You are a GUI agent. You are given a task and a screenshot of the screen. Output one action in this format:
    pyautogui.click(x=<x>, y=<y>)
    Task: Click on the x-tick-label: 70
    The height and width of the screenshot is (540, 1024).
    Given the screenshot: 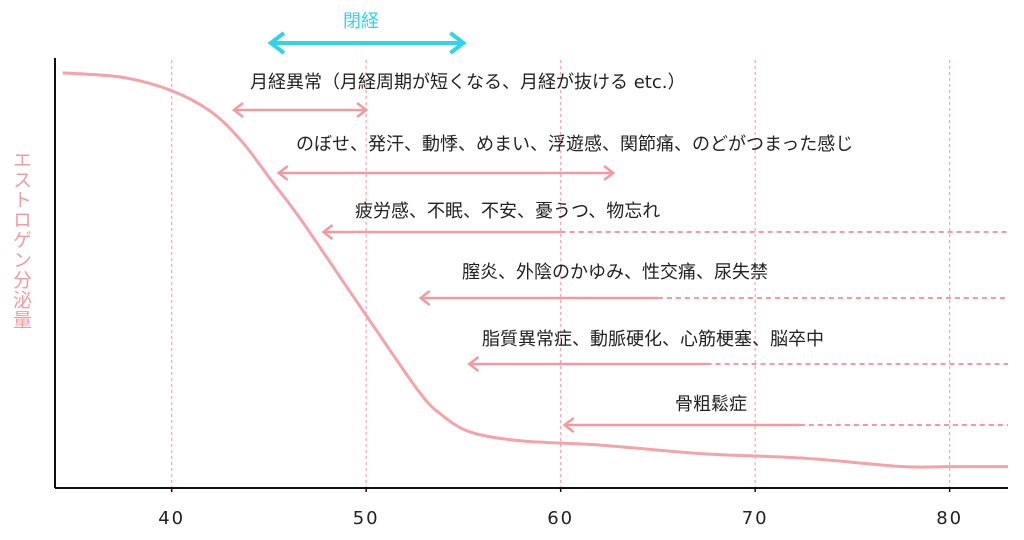 What is the action you would take?
    pyautogui.click(x=755, y=518)
    